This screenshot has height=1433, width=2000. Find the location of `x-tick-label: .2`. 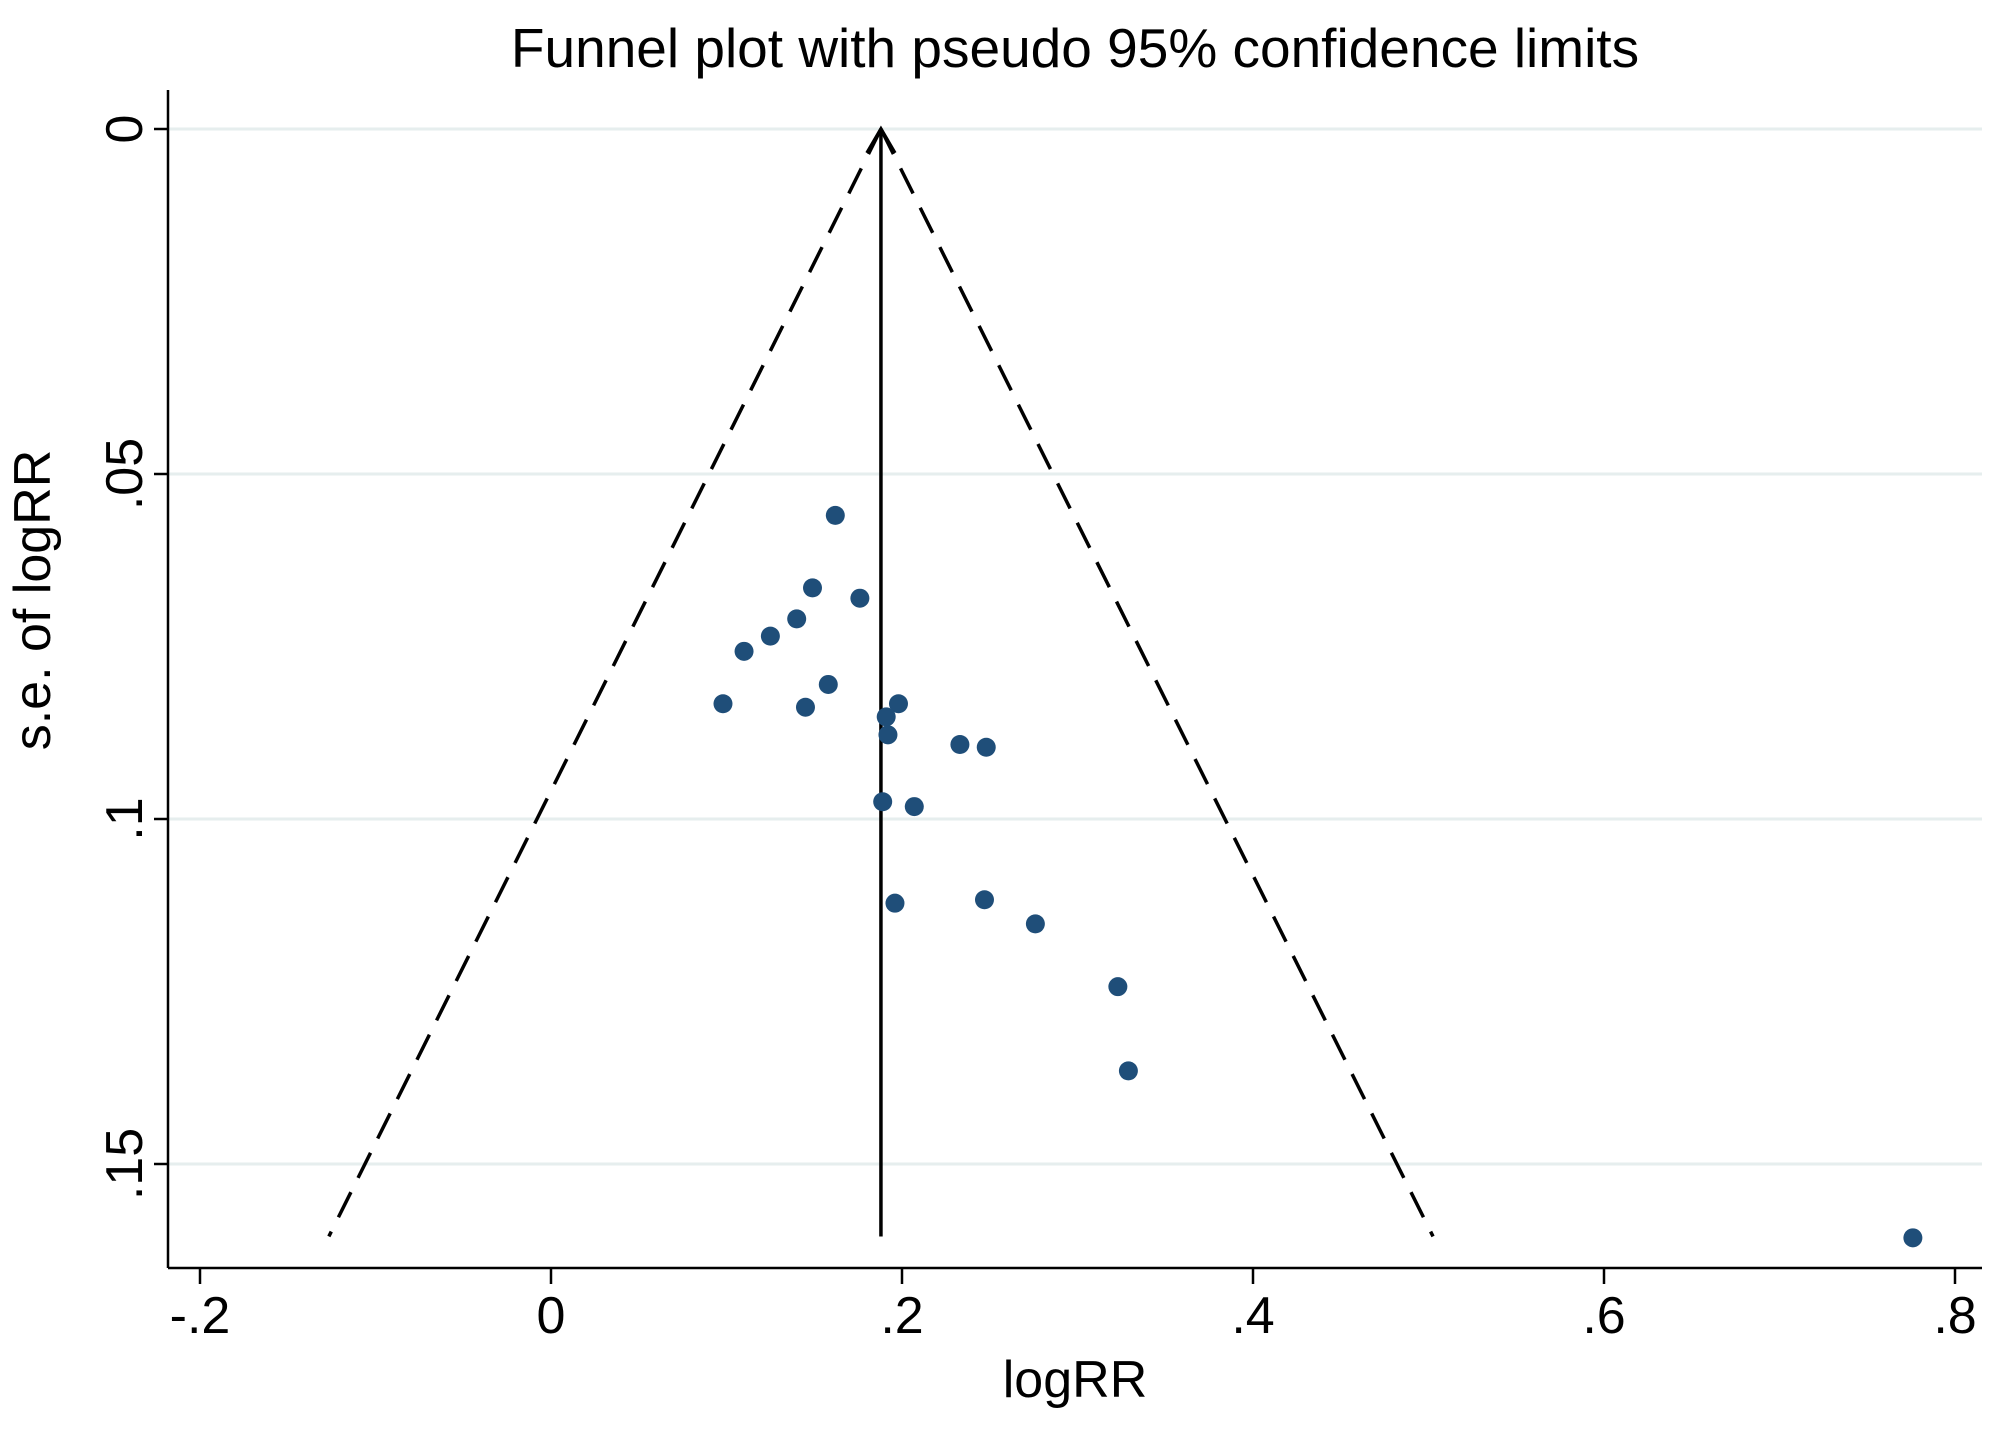

x-tick-label: .2 is located at coordinates (901, 1316).